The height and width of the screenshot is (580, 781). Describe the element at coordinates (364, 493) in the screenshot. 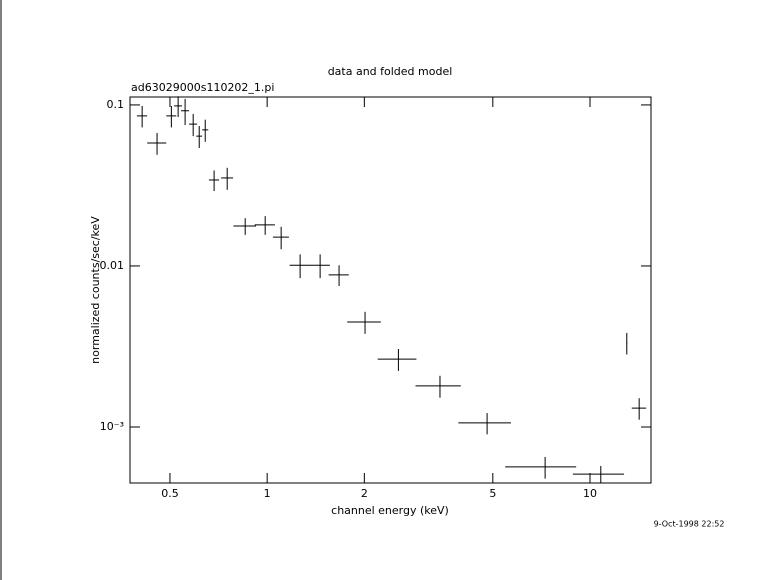

I see `x-tick-label: 2` at that location.